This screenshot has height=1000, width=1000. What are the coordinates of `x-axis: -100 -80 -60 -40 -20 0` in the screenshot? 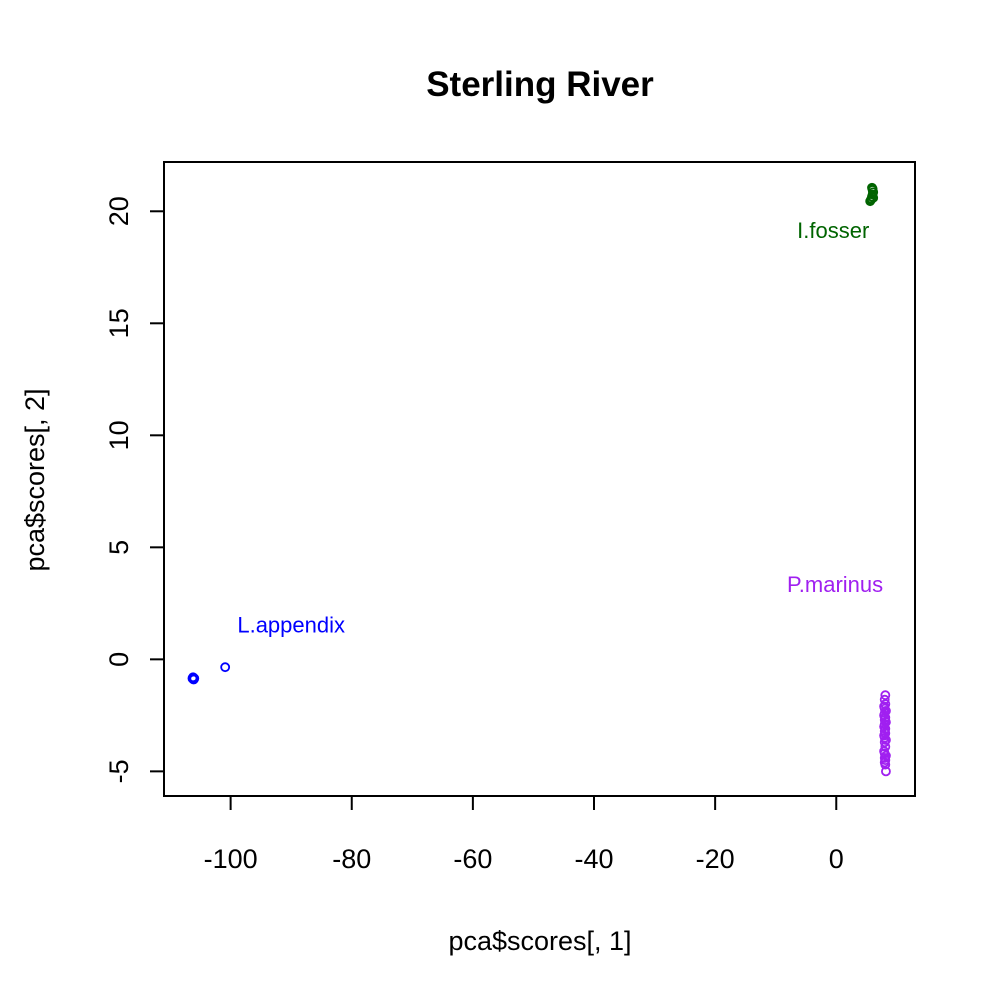 It's located at (524, 834).